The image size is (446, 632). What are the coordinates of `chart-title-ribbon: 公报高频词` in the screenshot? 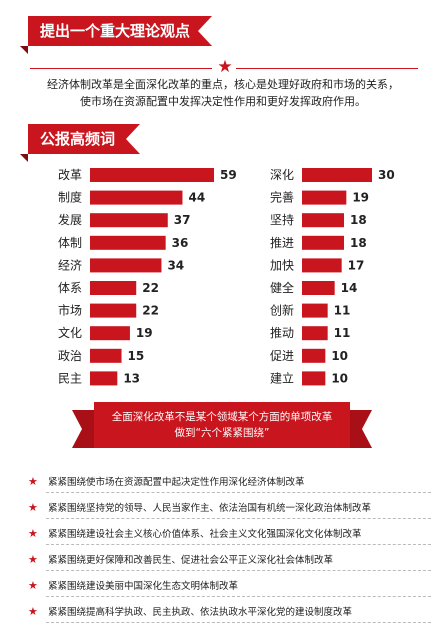 It's located at (80, 143).